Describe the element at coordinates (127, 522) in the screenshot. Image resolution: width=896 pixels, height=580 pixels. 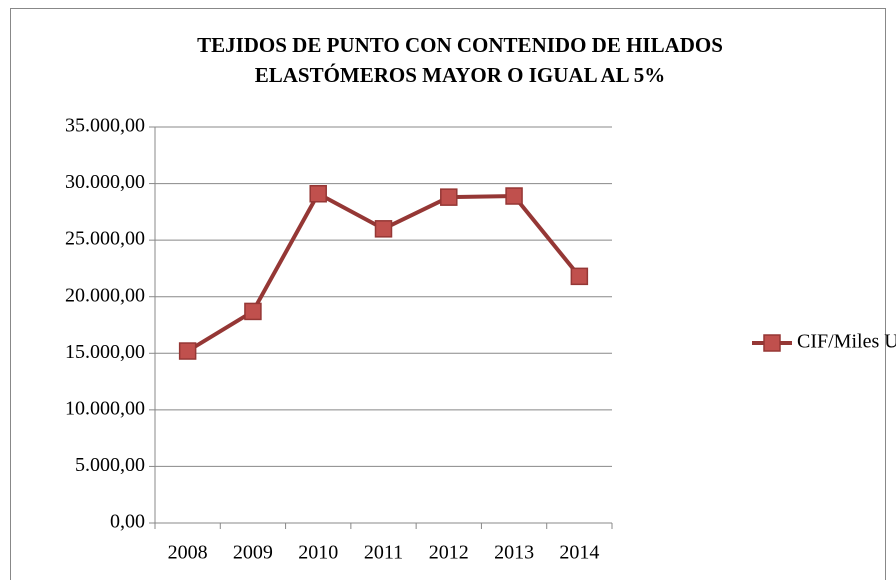
I see `y-tick-label: 0,00` at that location.